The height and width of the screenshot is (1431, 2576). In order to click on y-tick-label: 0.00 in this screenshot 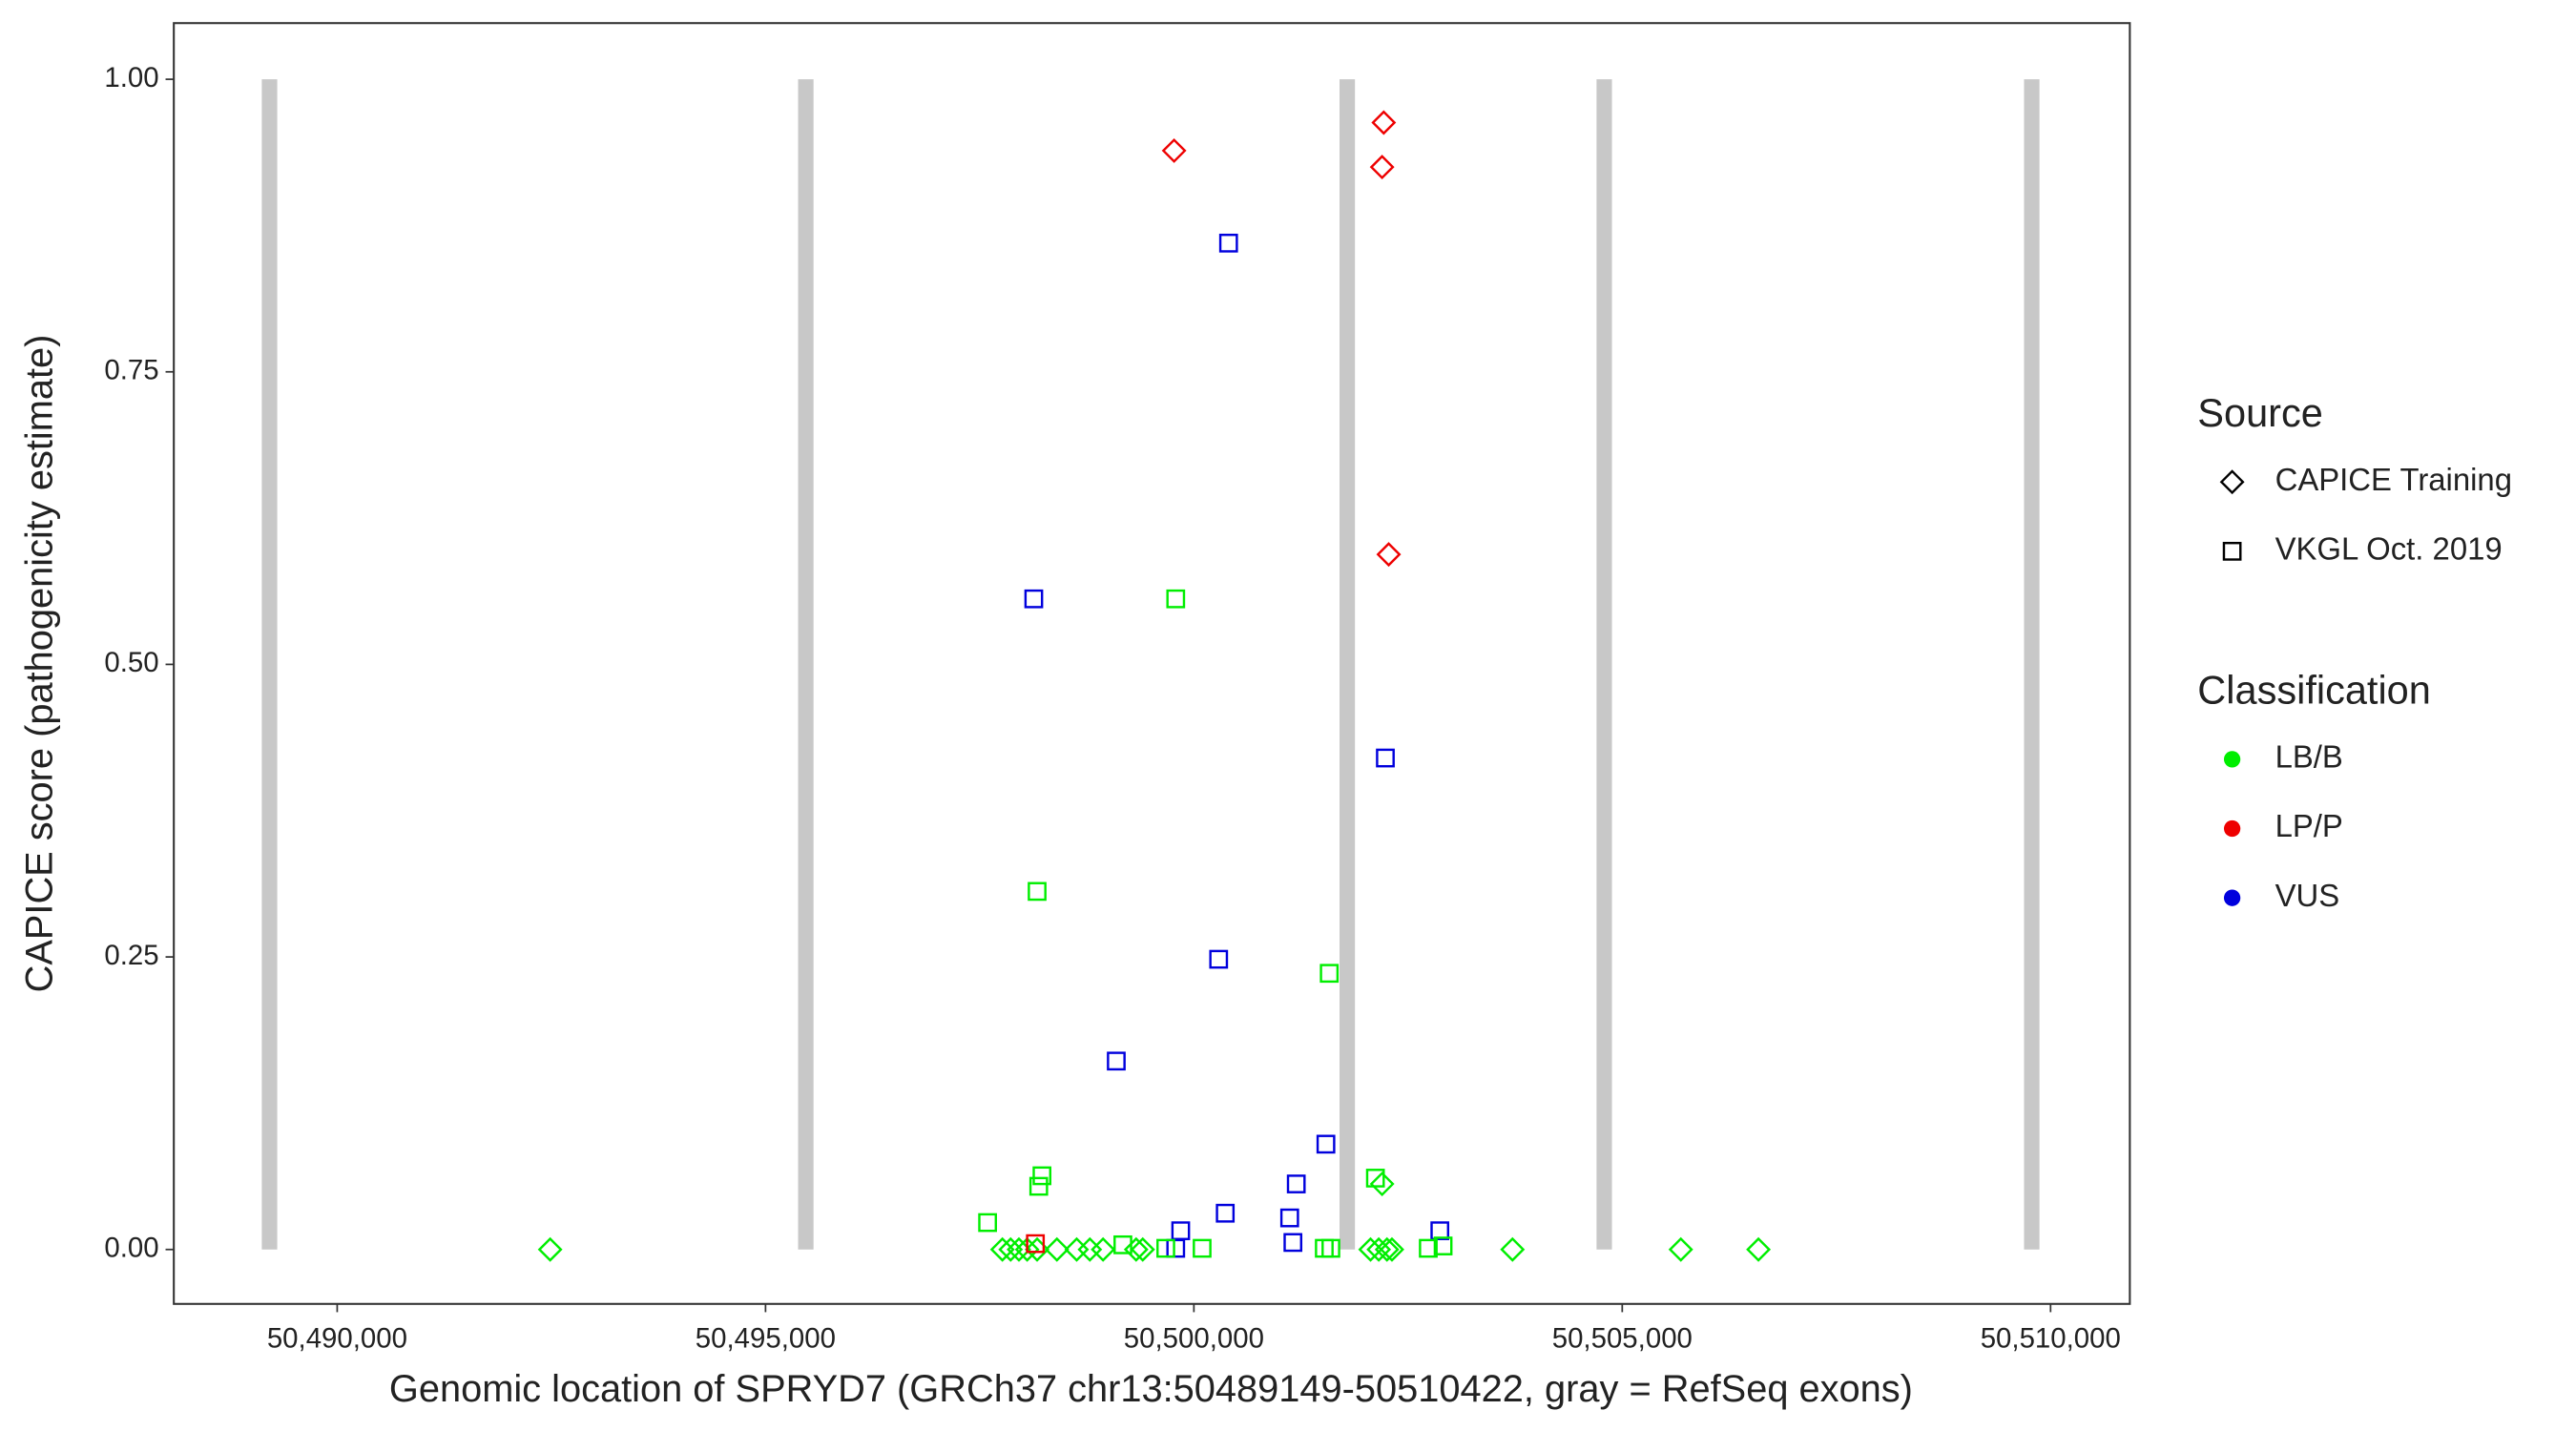, I will do `click(131, 1249)`.